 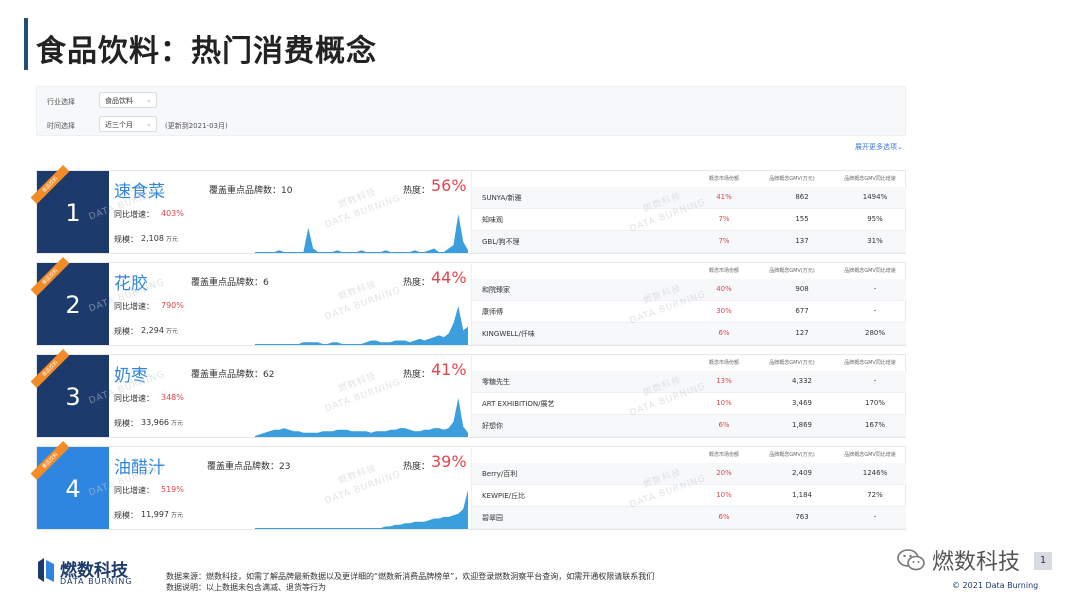 I want to click on brand-name: 知味观, so click(x=492, y=220).